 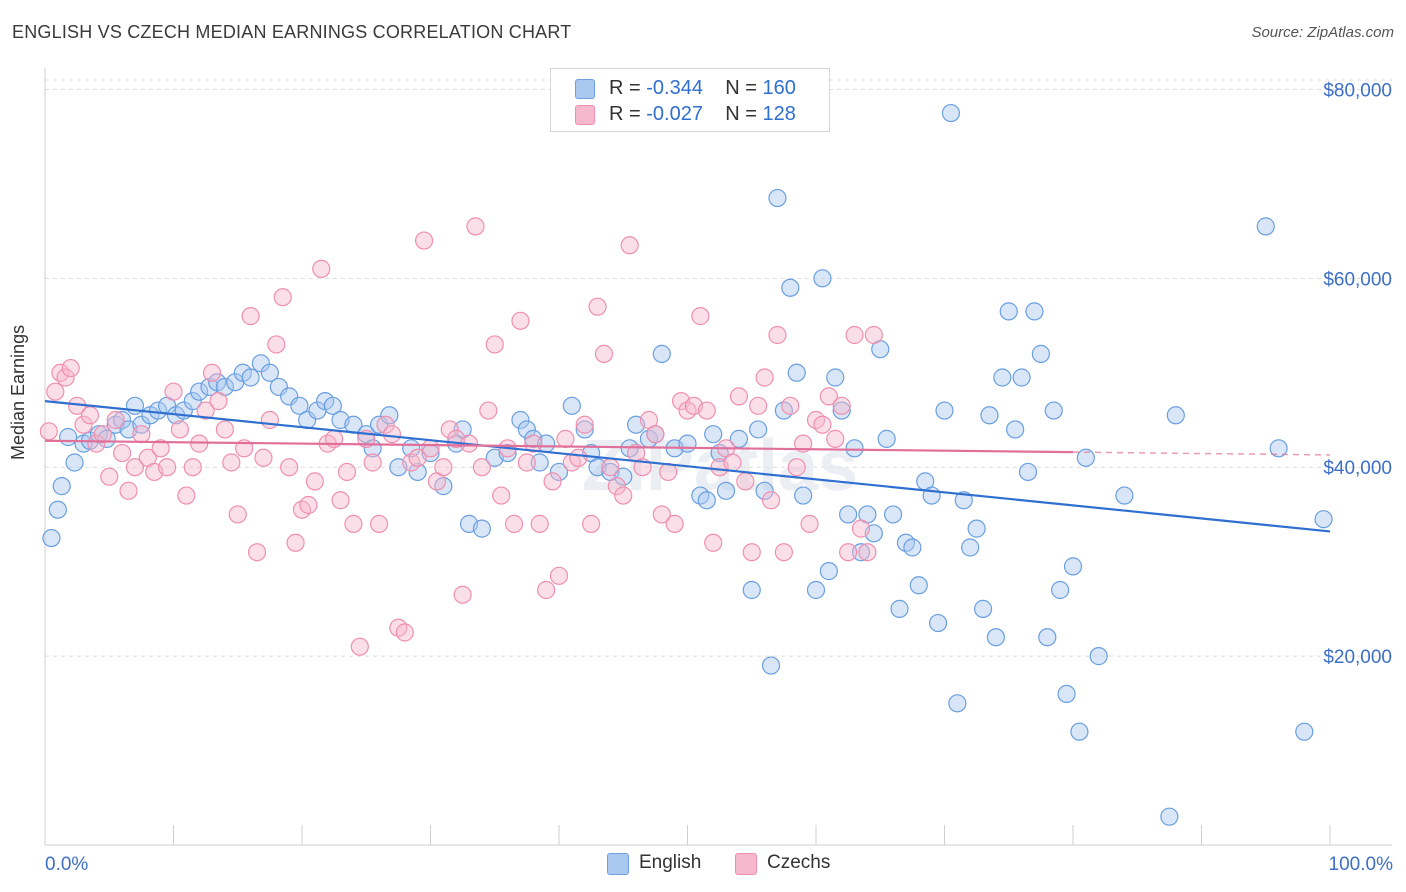 I want to click on legend-swatch-czechs, so click(x=585, y=115).